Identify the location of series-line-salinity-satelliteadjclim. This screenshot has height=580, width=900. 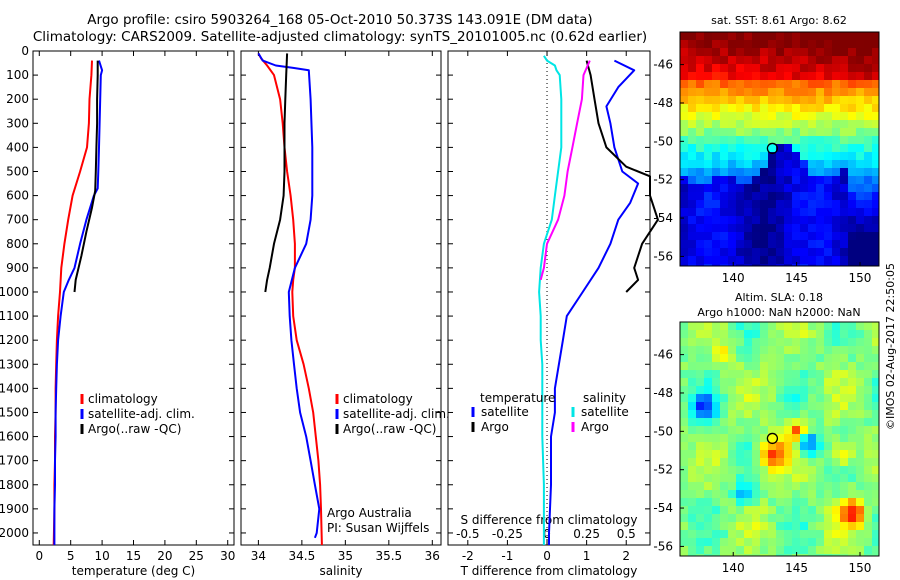
(289, 295).